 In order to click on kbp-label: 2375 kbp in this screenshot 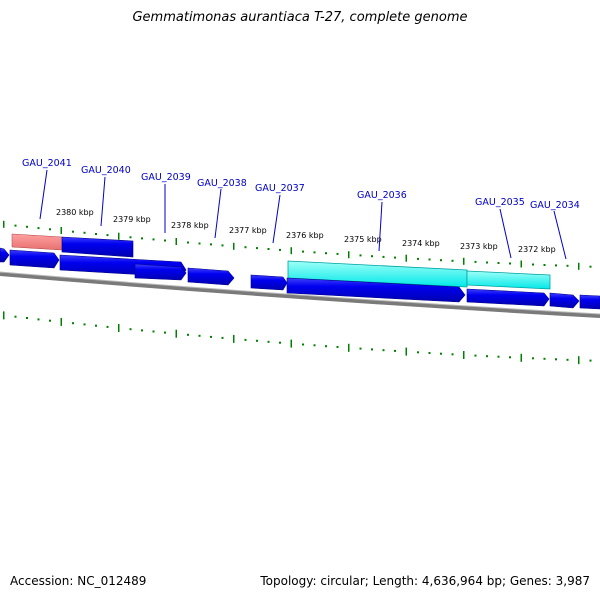, I will do `click(363, 239)`.